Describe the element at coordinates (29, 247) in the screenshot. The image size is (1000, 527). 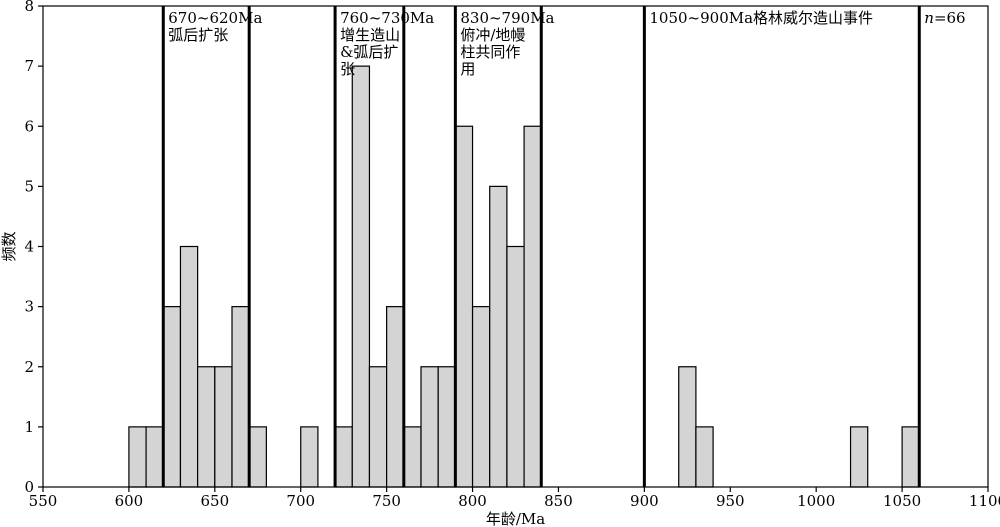
I see `y-tick-label: 4` at that location.